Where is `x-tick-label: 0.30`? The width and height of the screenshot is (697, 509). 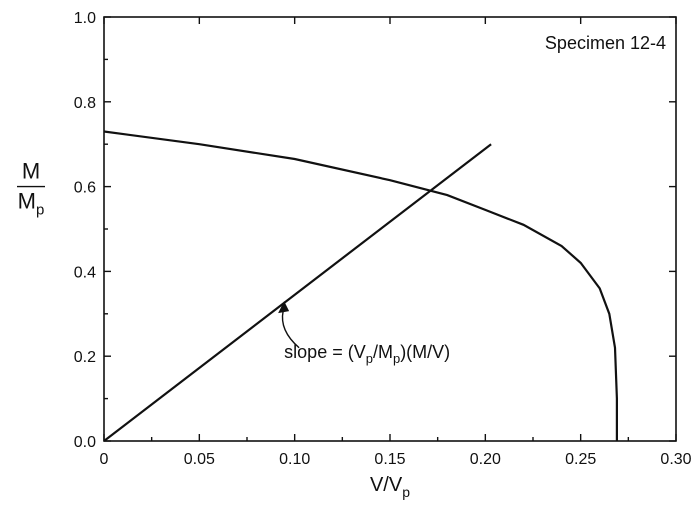
x-tick-label: 0.30 is located at coordinates (675, 459).